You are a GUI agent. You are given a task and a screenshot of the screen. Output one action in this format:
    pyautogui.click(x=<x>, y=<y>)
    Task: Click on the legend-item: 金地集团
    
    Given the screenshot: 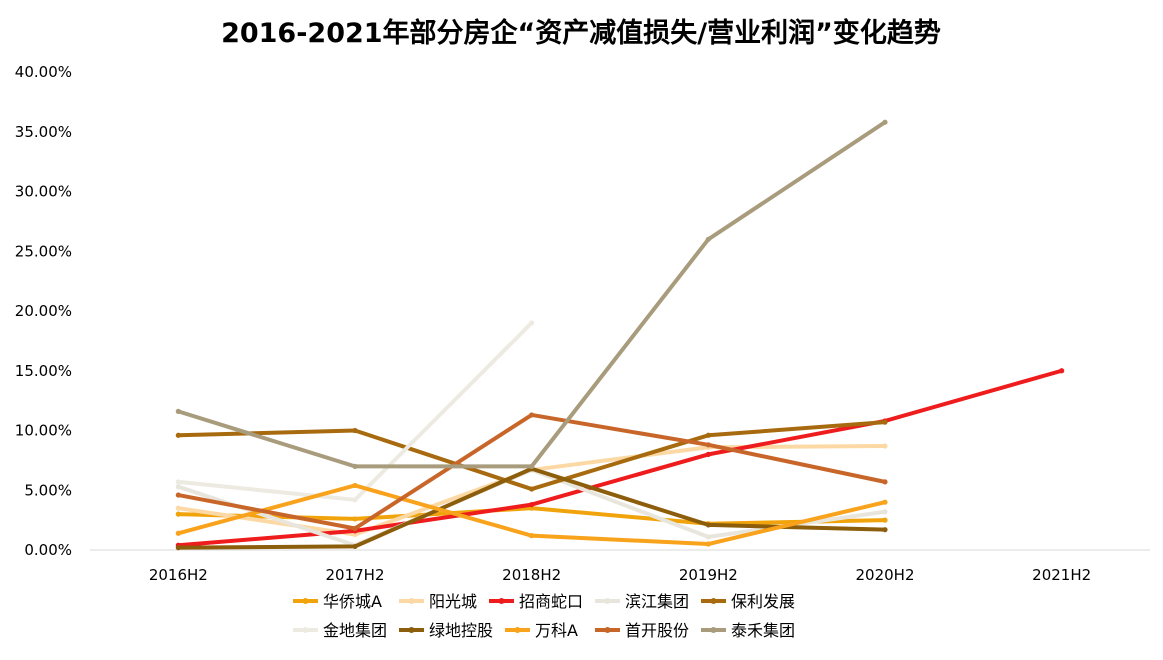 What is the action you would take?
    pyautogui.click(x=340, y=630)
    